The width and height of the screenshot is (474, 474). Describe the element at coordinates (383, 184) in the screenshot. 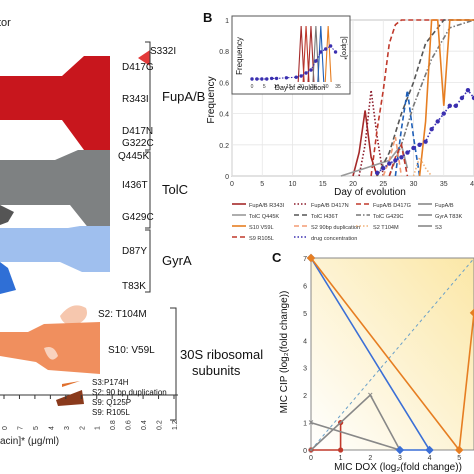

I see `panel-b-x-tick: 25` at that location.